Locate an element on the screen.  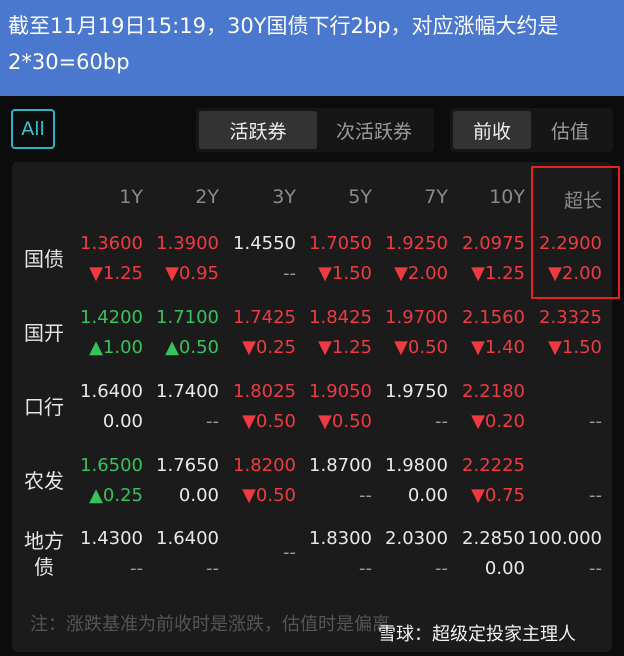
yield-cell: 1.4200 is located at coordinates (111, 317).